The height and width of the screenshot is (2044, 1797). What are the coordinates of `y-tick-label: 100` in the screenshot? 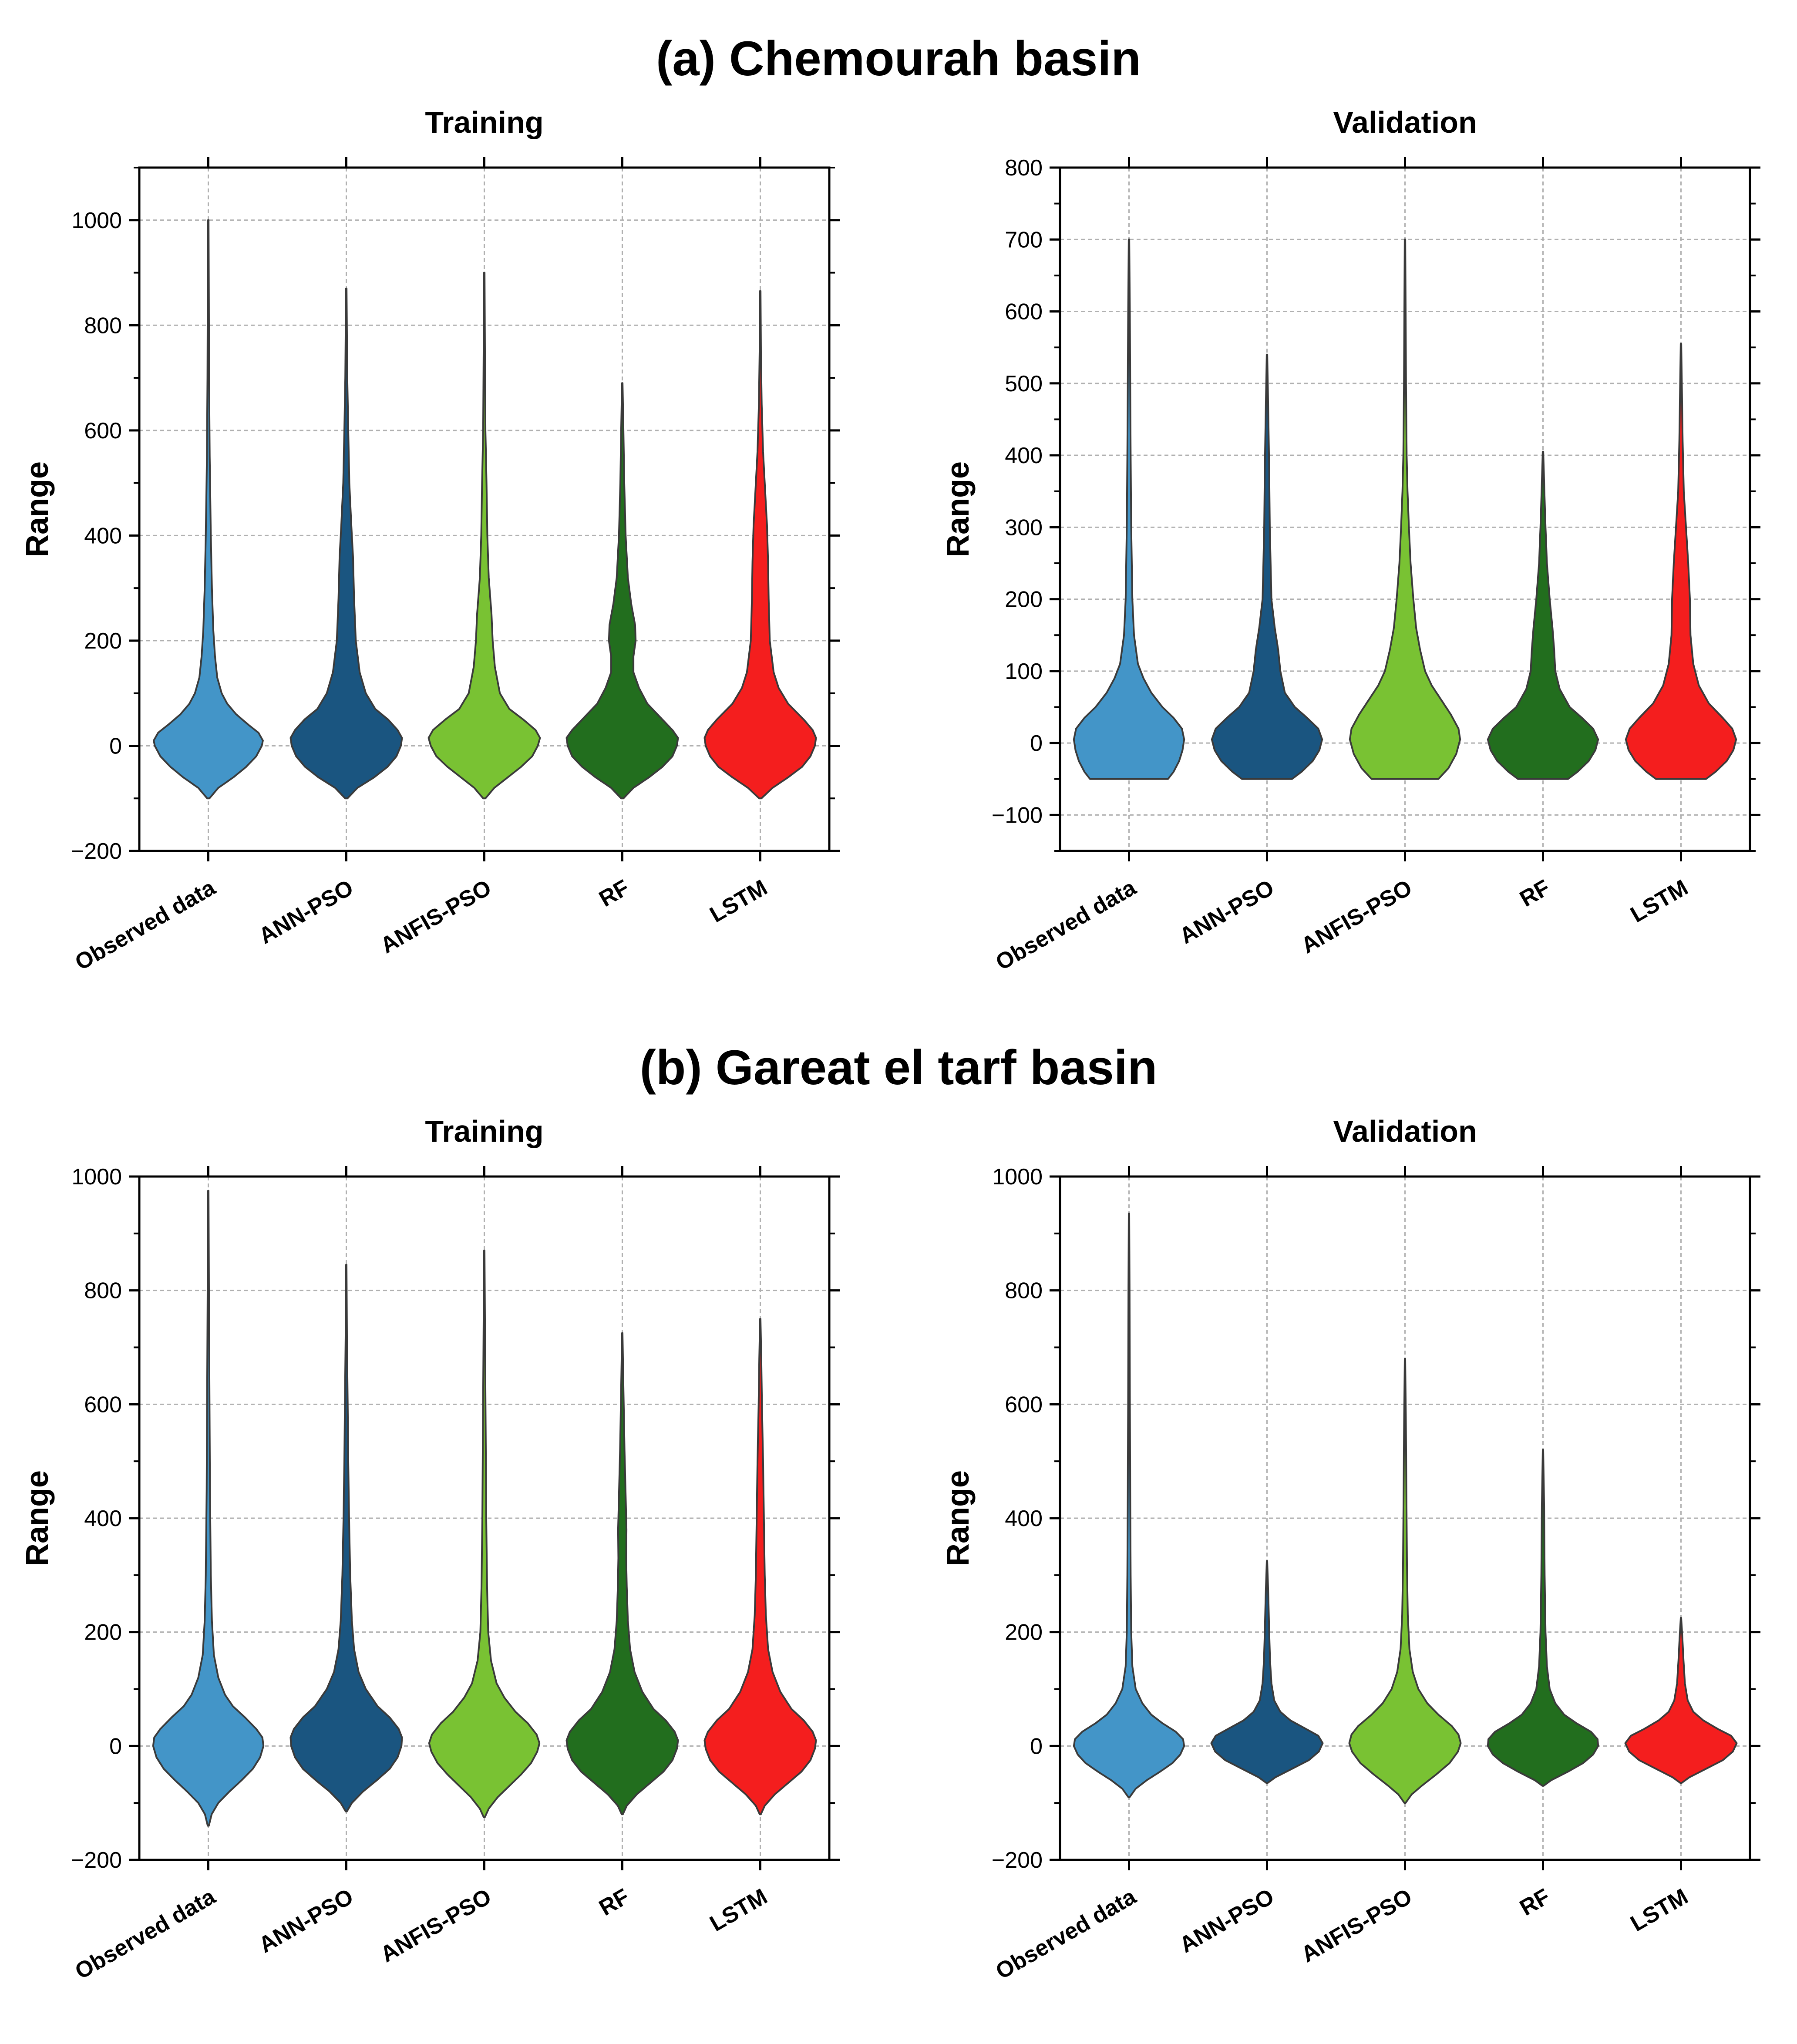 It's located at (1024, 671).